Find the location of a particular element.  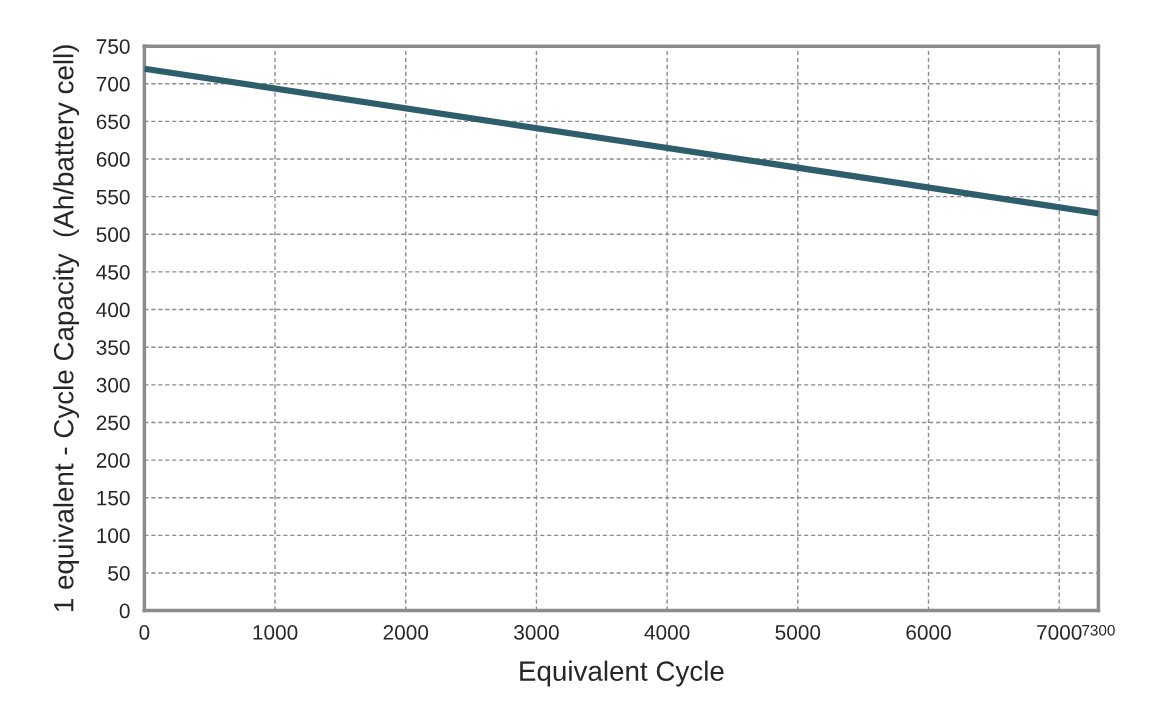

y-tick-label: 500 is located at coordinates (113, 235).